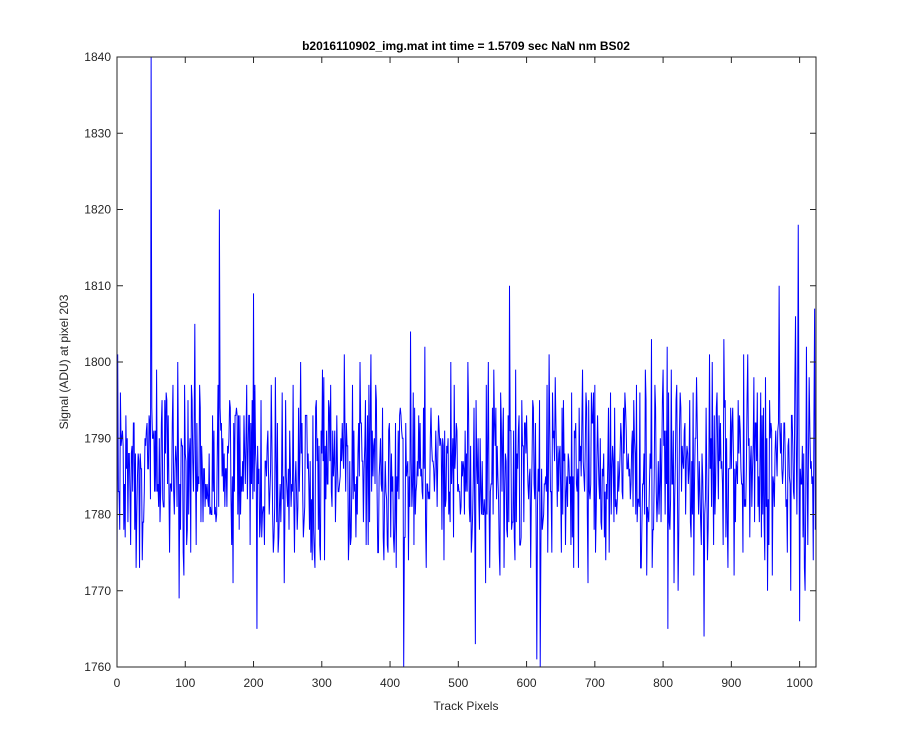  Describe the element at coordinates (799, 683) in the screenshot. I see `x-tick-label: 1000` at that location.